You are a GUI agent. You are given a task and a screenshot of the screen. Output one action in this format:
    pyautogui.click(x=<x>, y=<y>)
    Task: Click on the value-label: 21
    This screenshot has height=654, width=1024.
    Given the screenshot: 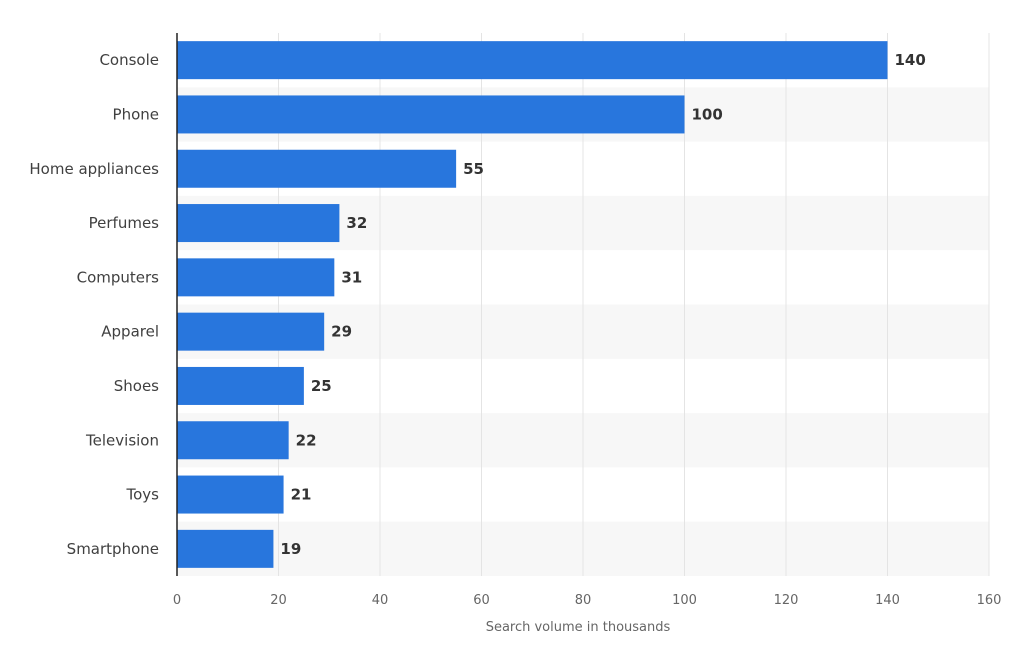 What is the action you would take?
    pyautogui.click(x=301, y=495)
    